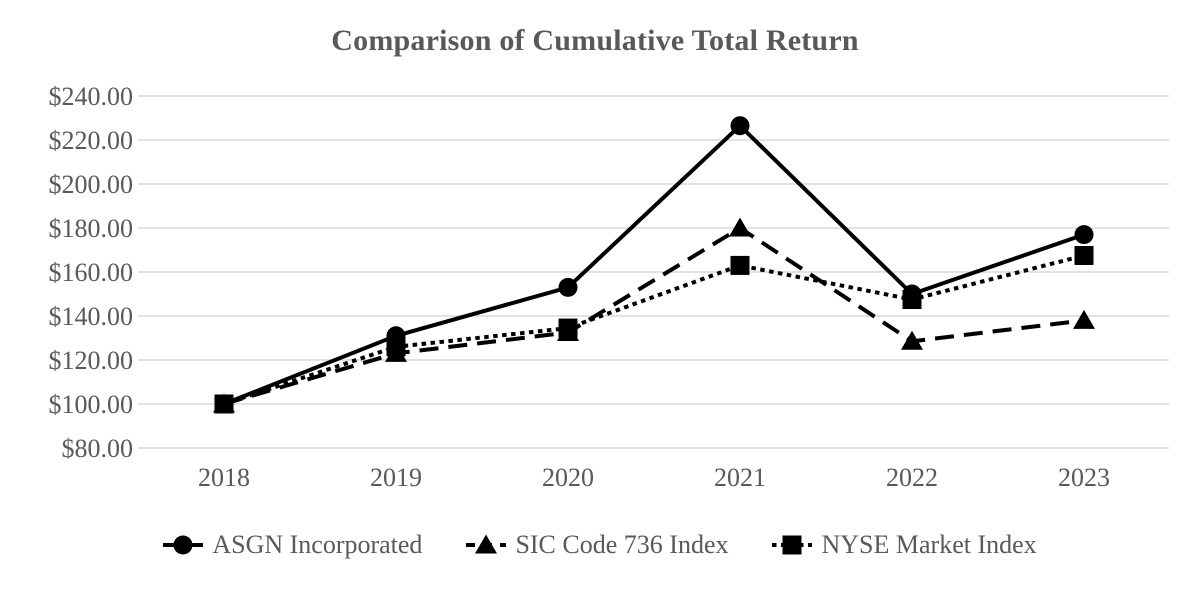  I want to click on y-tick-label: $220.00, so click(91, 140).